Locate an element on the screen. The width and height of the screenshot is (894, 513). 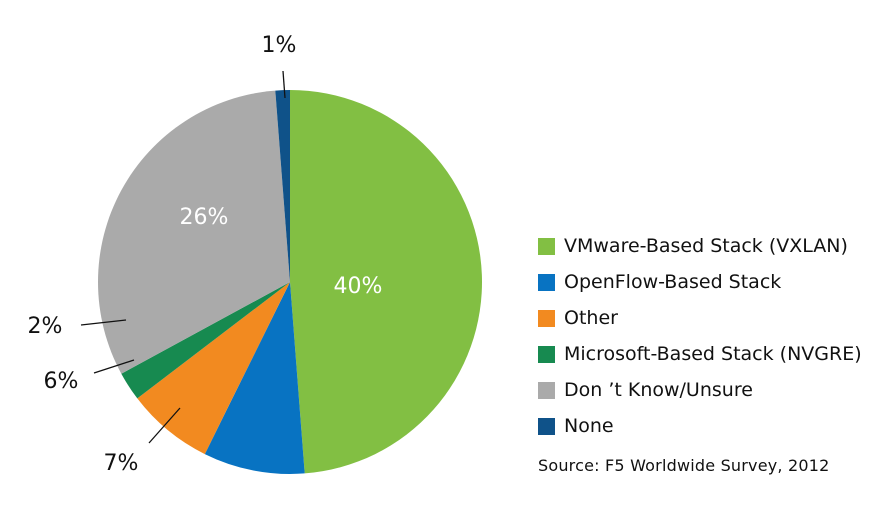
slice-label: 26% is located at coordinates (204, 217).